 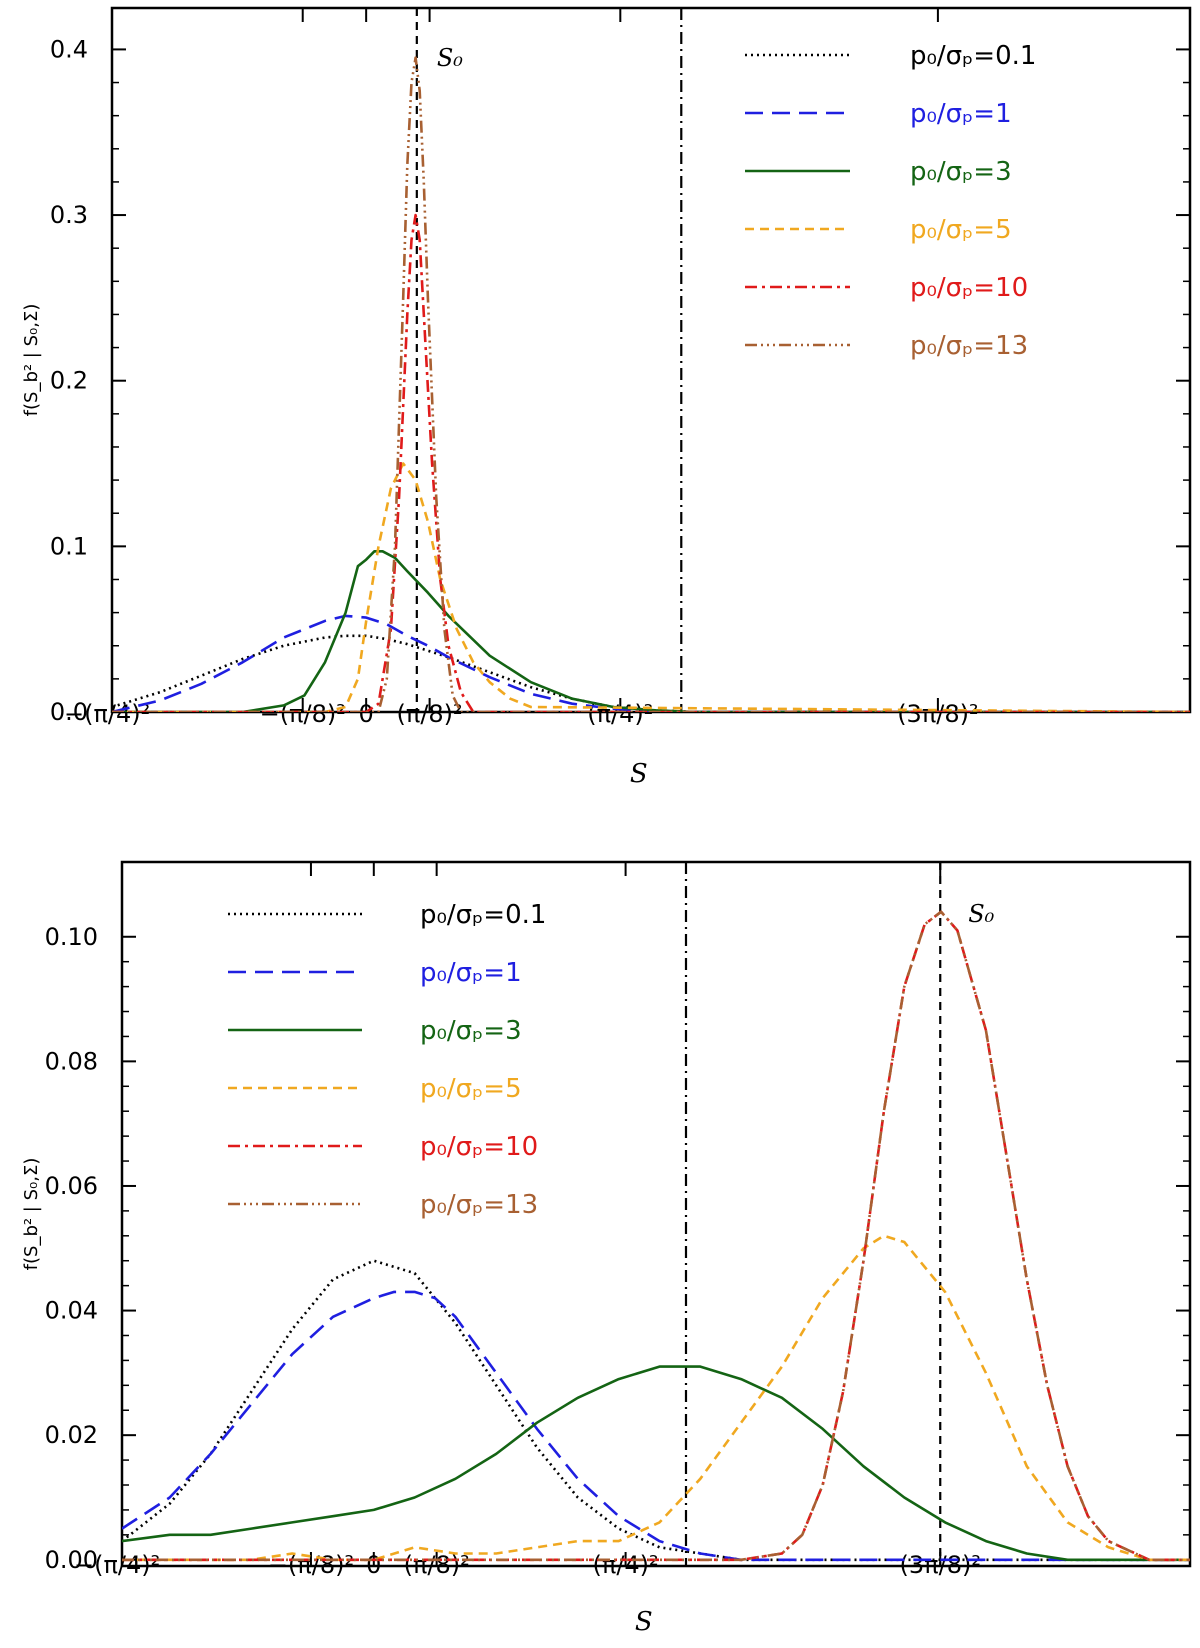 I want to click on y-tick-label: 0.2, so click(x=69, y=381).